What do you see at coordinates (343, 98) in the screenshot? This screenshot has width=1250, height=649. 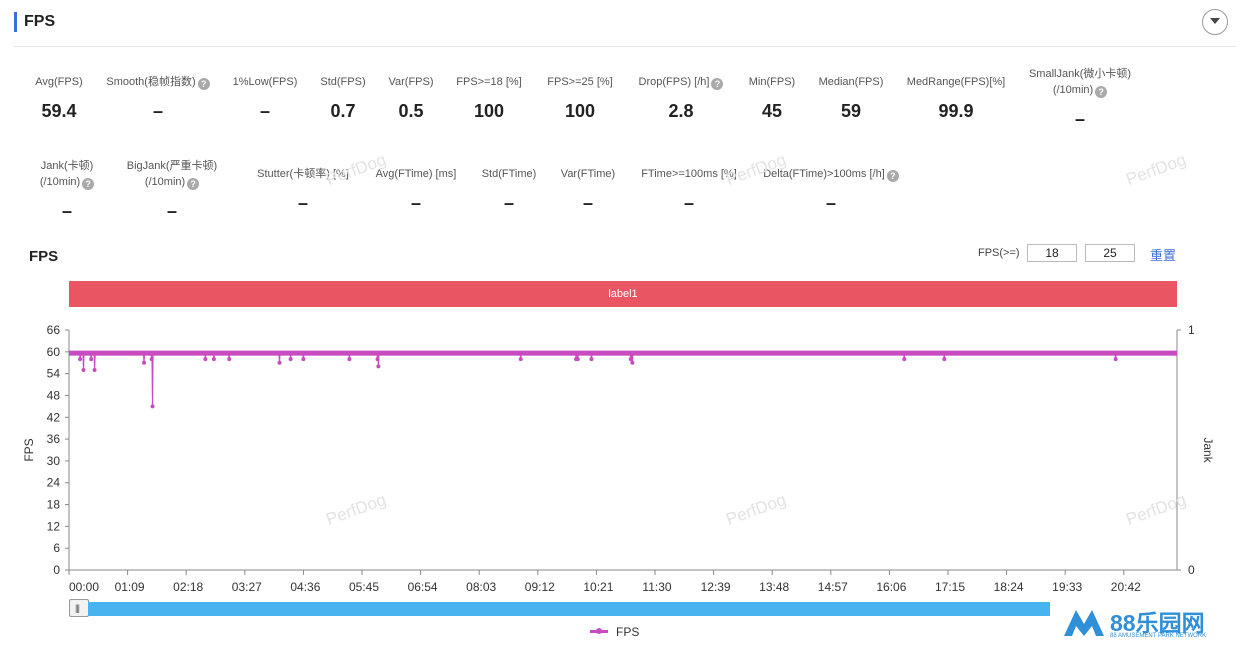 I see `metric-cell: Std(FPS) 0.7` at bounding box center [343, 98].